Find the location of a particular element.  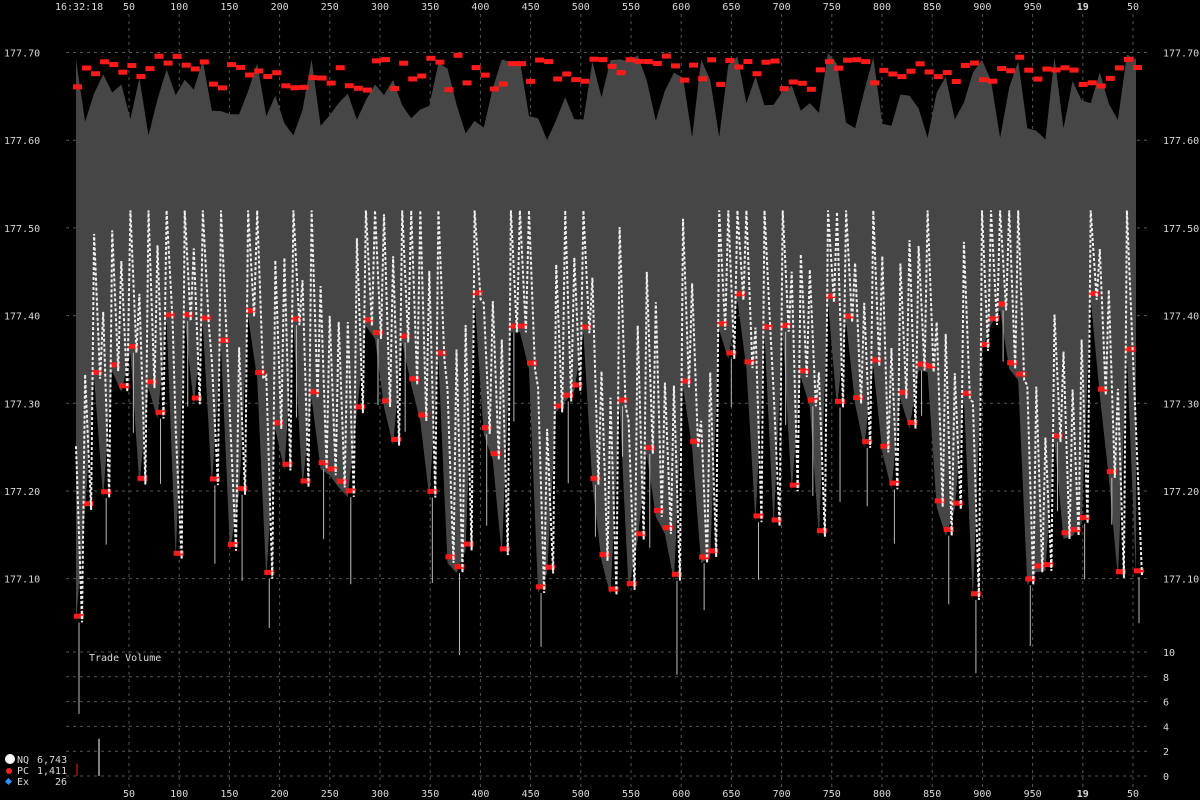

time-tick-label-bottom: 600 is located at coordinates (681, 794).